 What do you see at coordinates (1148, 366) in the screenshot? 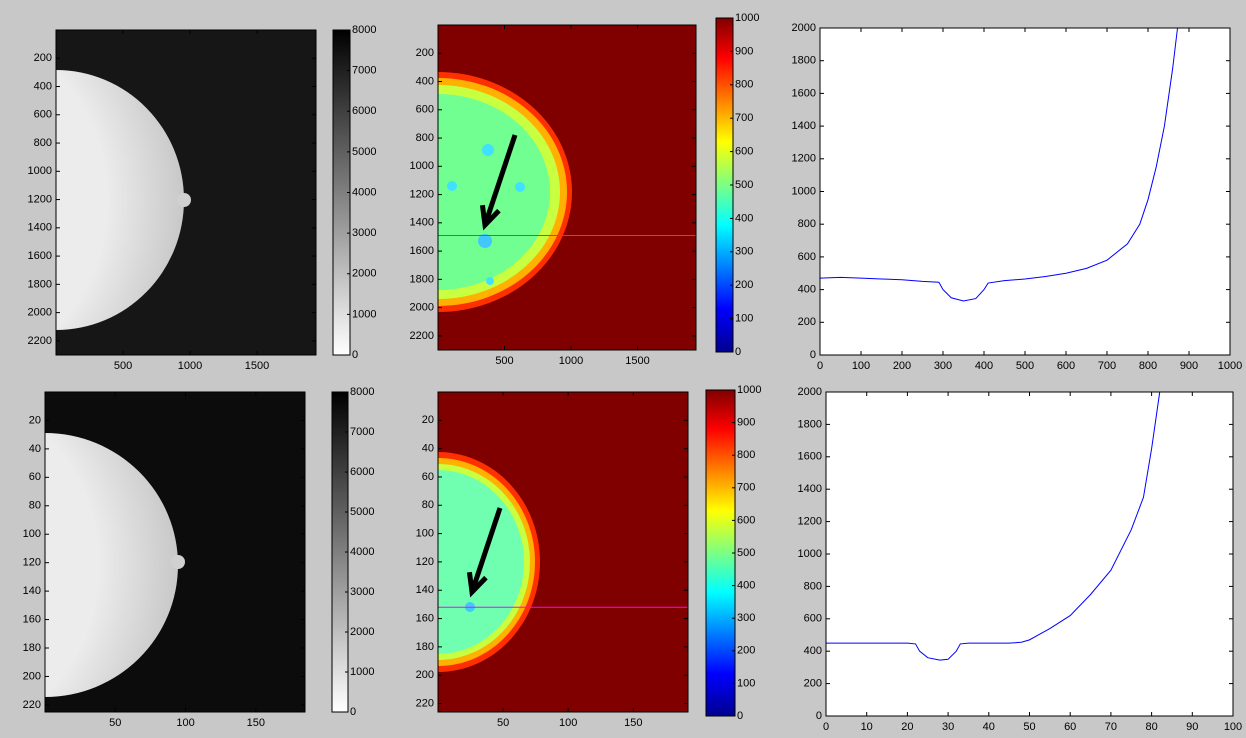
I see `x-tick-label: 800` at bounding box center [1148, 366].